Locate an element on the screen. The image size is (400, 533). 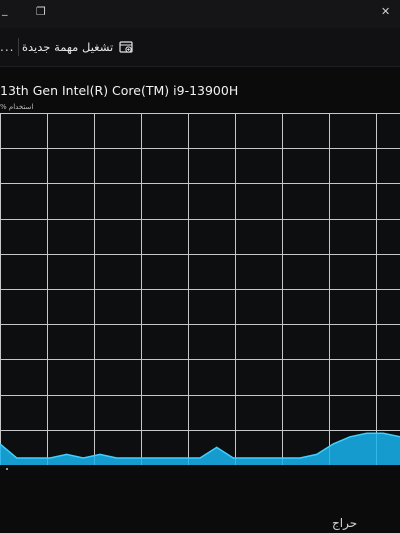
run-new-task-button: تشغيل مهمة جديدة is located at coordinates (77, 47).